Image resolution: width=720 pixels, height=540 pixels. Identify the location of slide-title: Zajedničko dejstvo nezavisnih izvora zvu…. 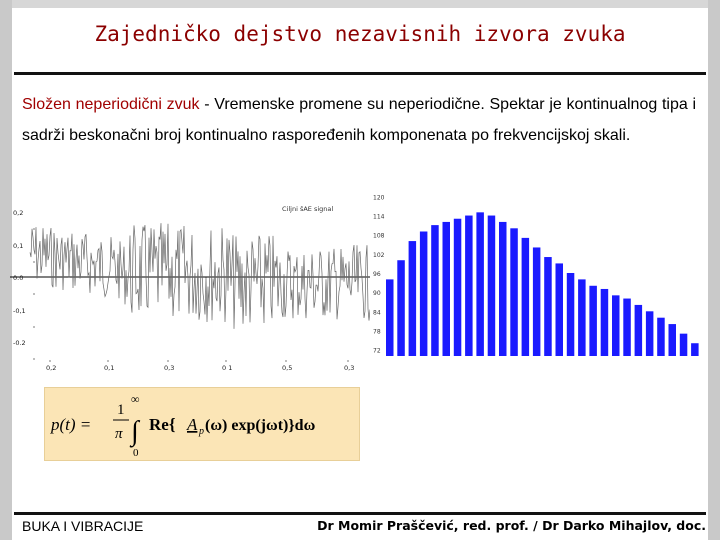
(360, 34).